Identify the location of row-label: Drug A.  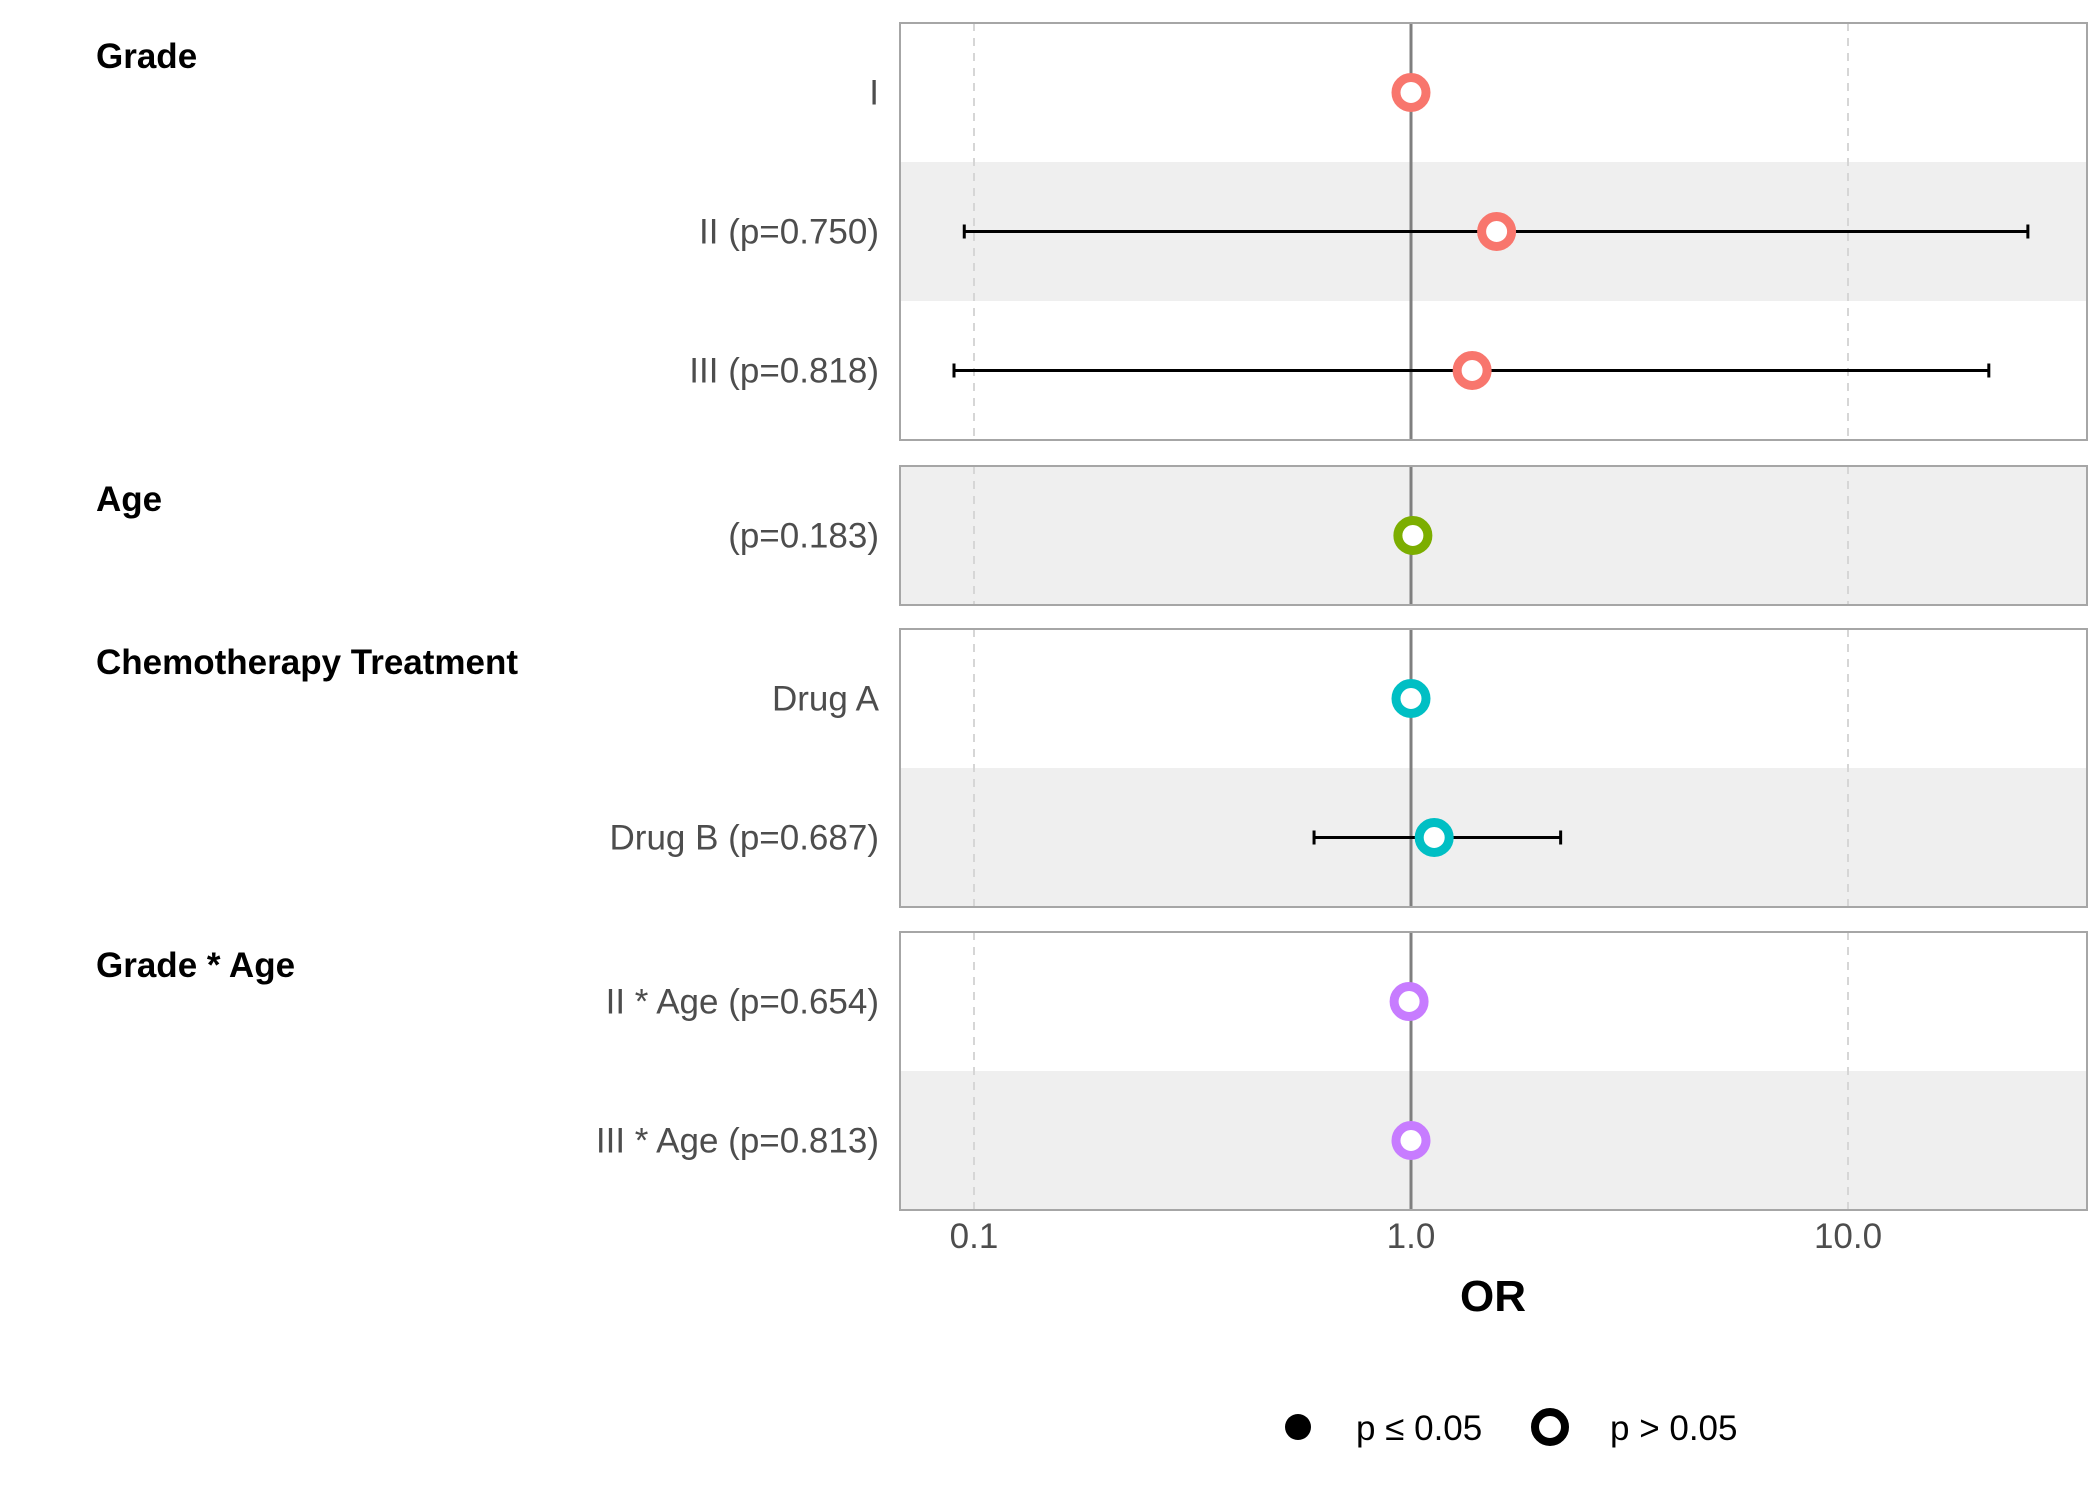
(826, 699).